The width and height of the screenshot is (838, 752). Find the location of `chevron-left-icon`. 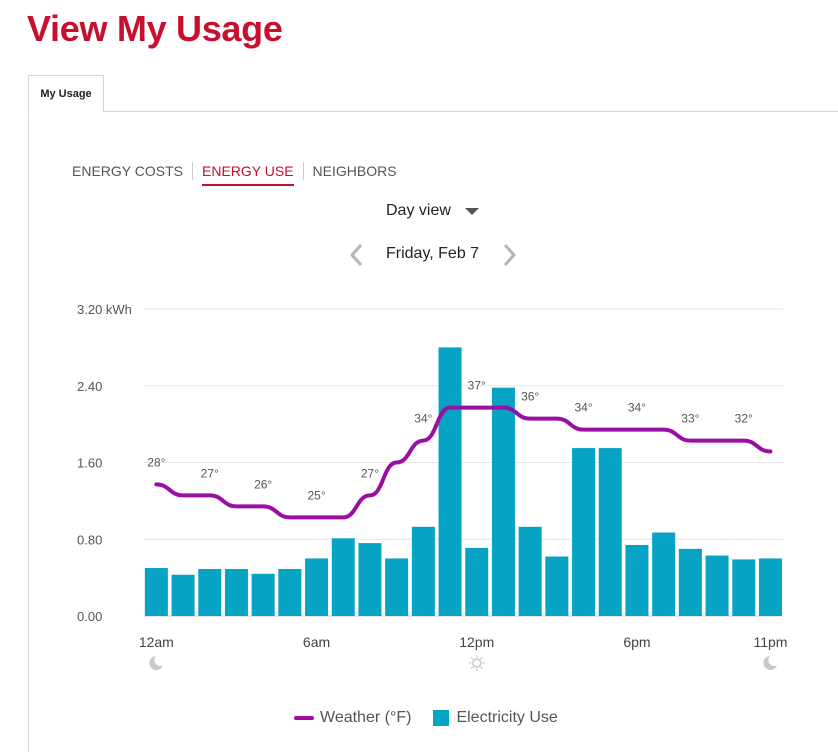

chevron-left-icon is located at coordinates (357, 255).